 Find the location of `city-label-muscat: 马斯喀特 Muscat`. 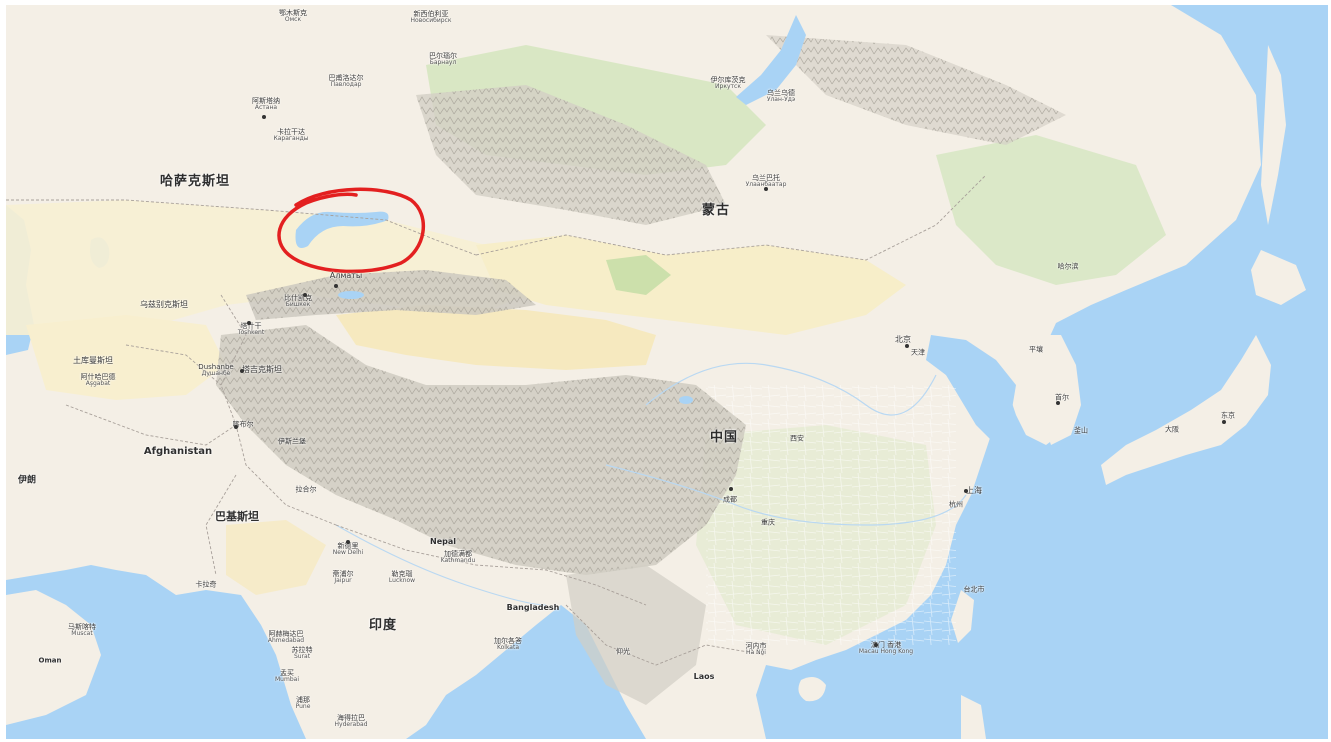

city-label-muscat: 马斯喀特 Muscat is located at coordinates (82, 630).